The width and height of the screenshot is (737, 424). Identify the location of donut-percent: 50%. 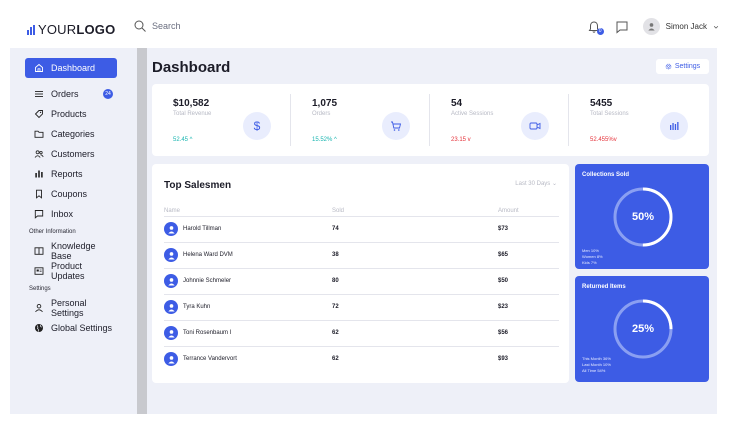
(643, 217).